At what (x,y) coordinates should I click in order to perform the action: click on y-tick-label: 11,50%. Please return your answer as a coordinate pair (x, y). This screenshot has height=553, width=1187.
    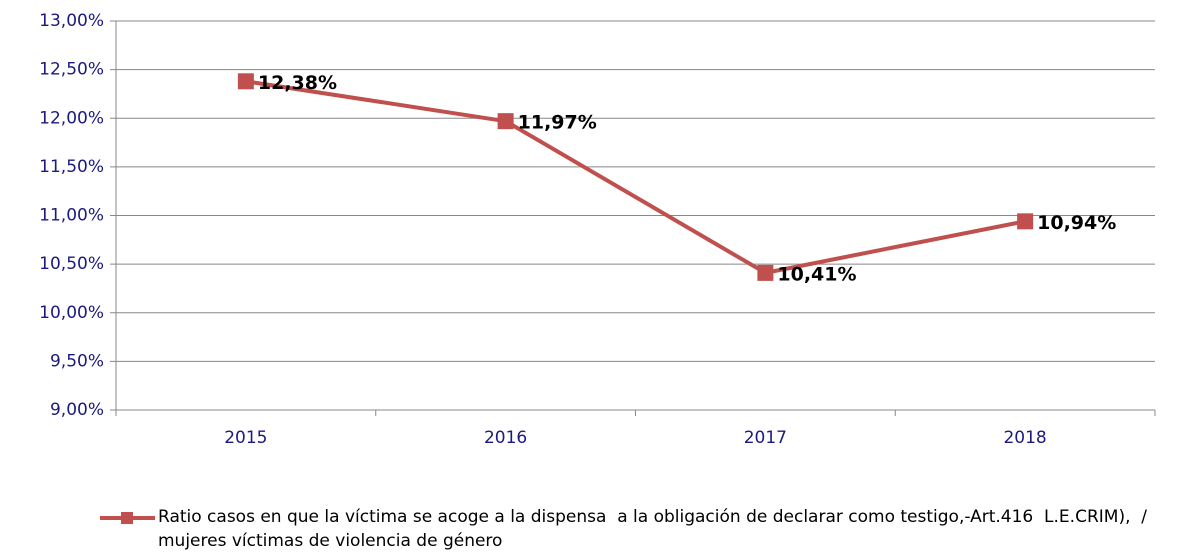
    Looking at the image, I should click on (71, 167).